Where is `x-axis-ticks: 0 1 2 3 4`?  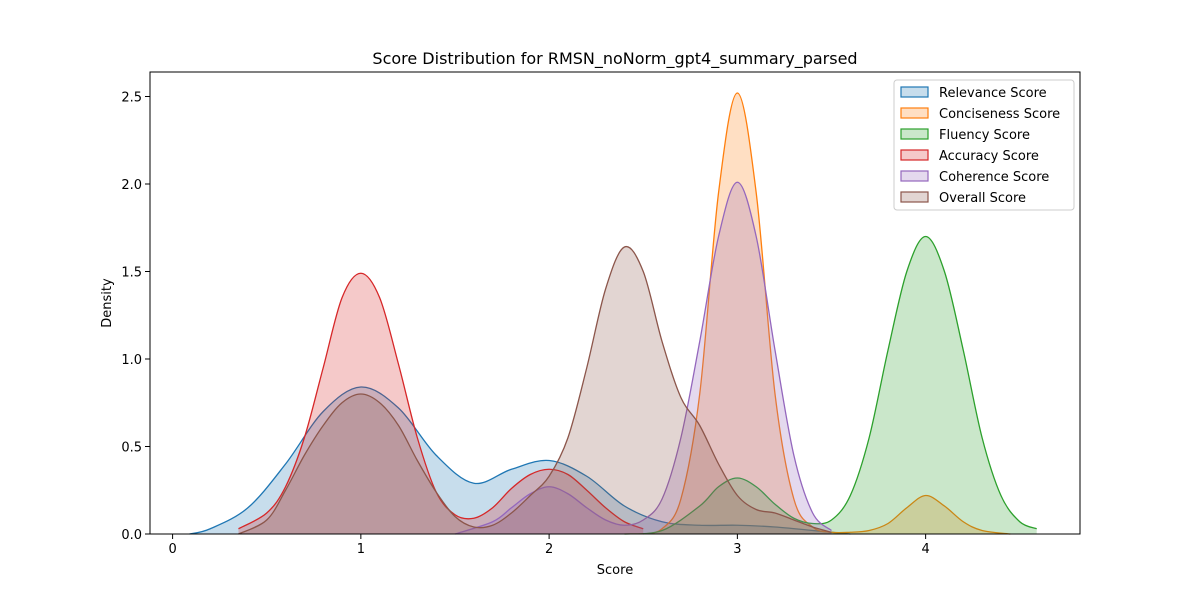
x-axis-ticks: 0 1 2 3 4 is located at coordinates (549, 545).